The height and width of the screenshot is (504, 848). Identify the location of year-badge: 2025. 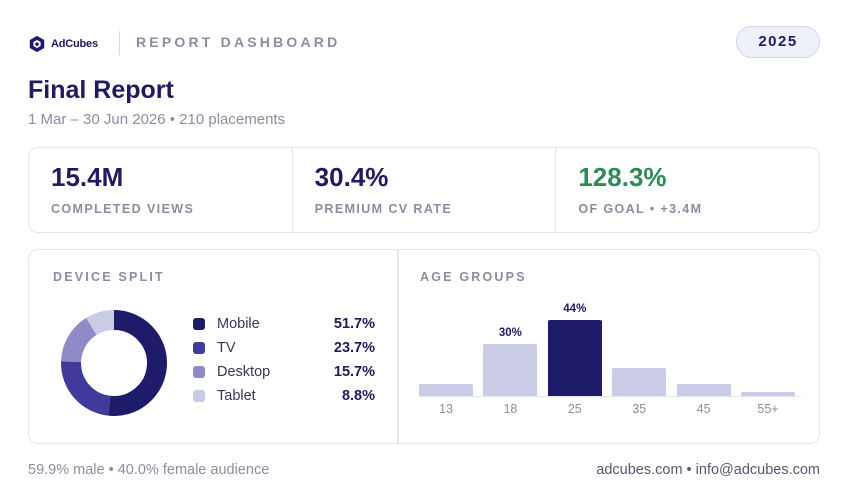
(778, 42).